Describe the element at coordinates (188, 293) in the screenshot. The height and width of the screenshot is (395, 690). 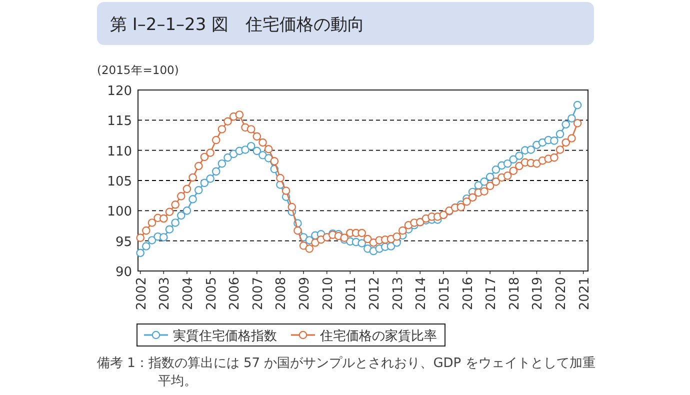
I see `x-tick-label: 2004` at that location.